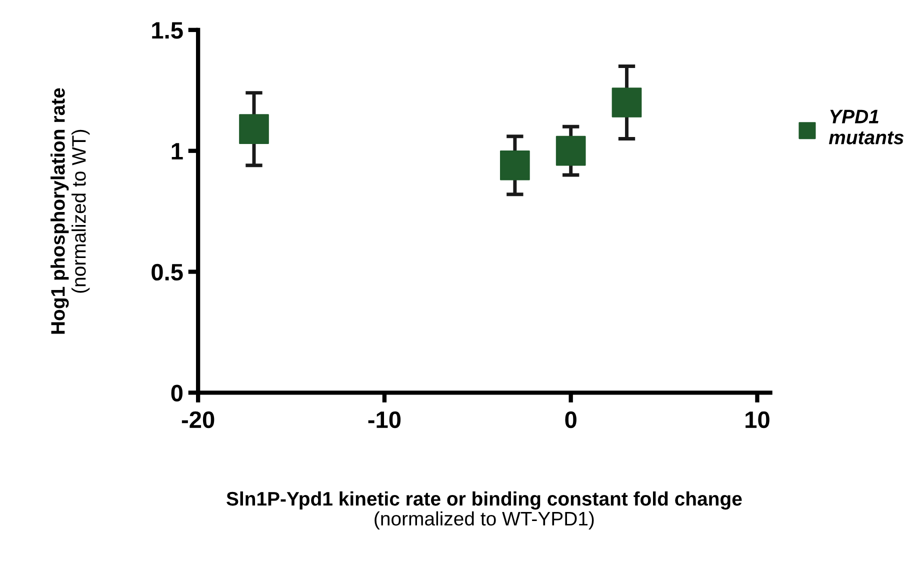 The image size is (917, 565). I want to click on x-tick-label: -20, so click(198, 419).